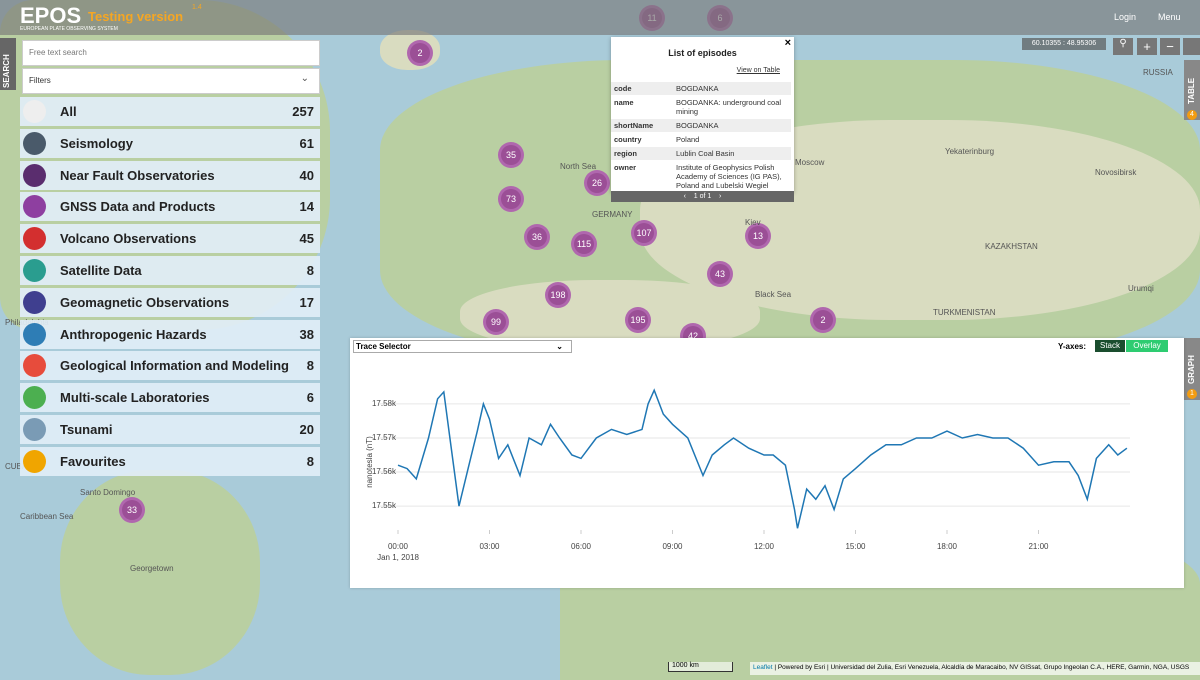 Image resolution: width=1200 pixels, height=680 pixels. I want to click on category: Satellite Data 8, so click(170, 270).